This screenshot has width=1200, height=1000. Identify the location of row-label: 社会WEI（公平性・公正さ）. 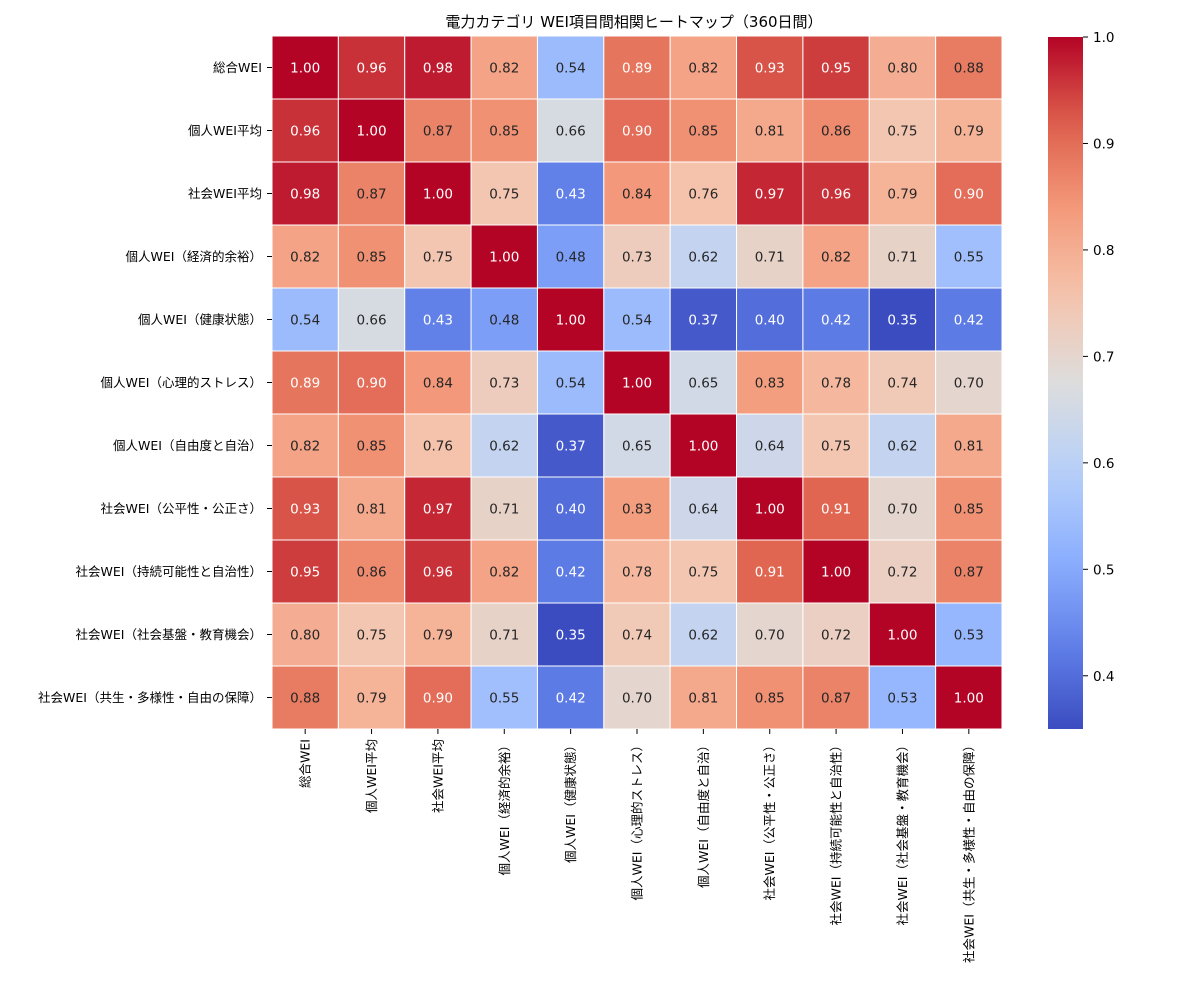
(181, 508).